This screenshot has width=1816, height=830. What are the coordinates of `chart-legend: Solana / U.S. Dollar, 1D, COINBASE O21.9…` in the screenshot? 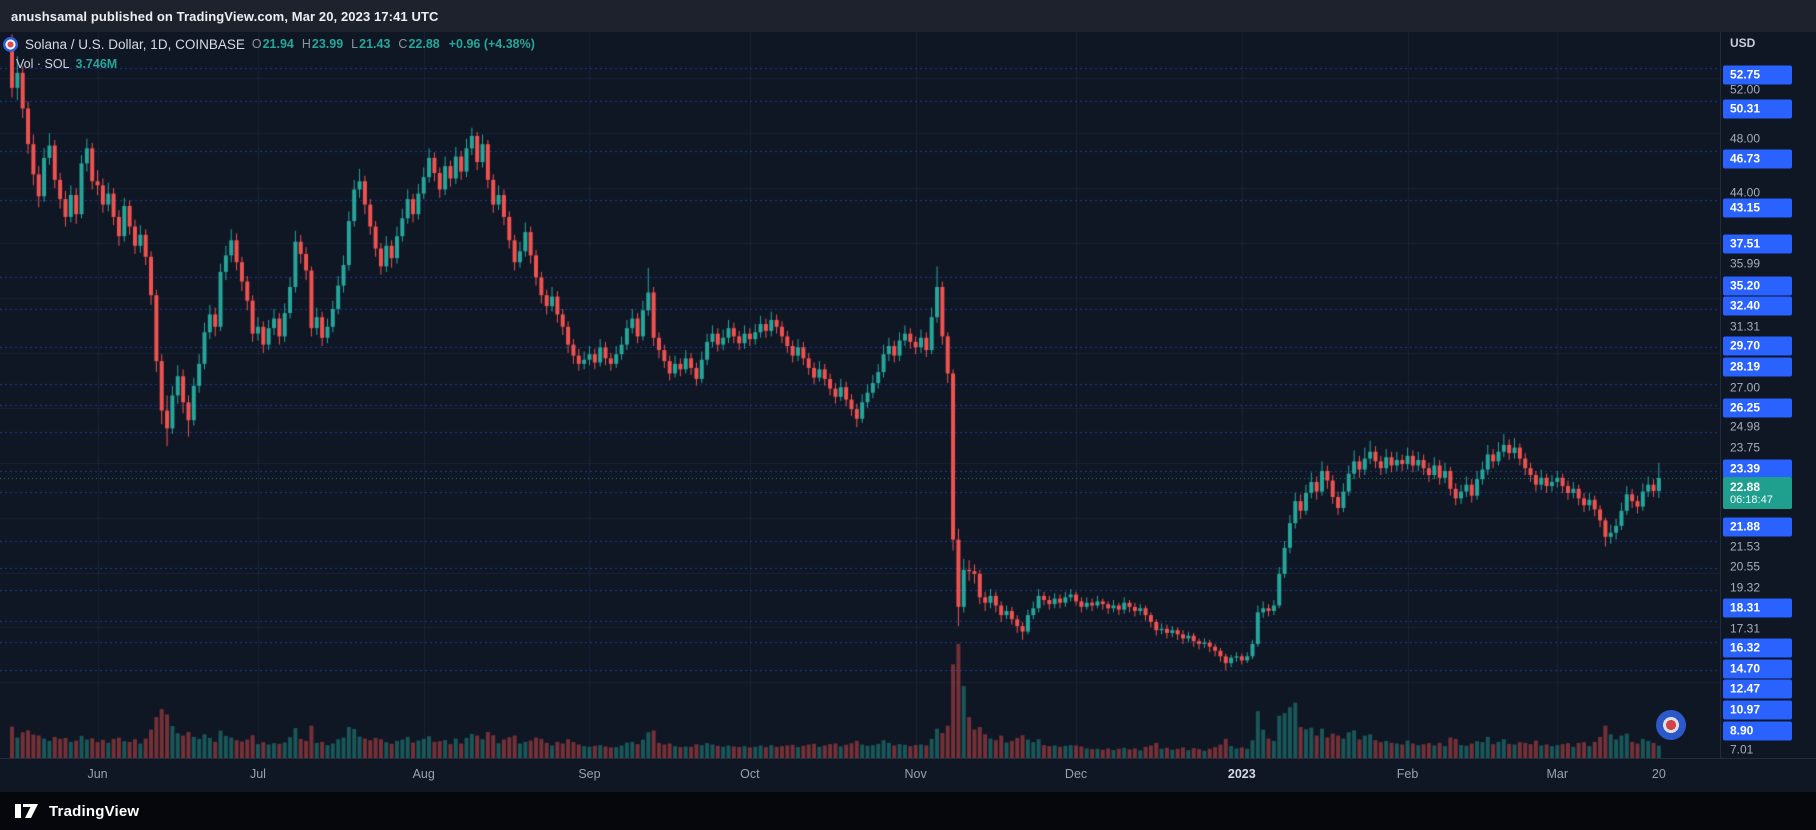 It's located at (269, 44).